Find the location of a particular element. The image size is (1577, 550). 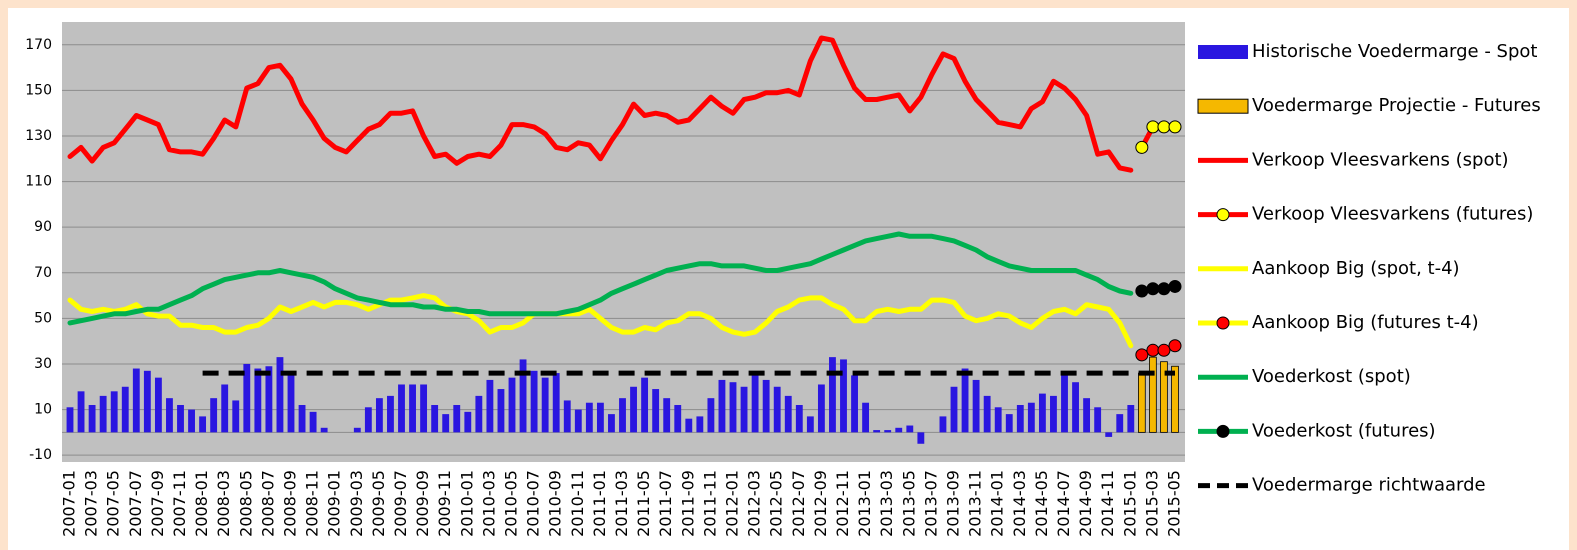

x-tick-label: 2008-01 is located at coordinates (201, 503).